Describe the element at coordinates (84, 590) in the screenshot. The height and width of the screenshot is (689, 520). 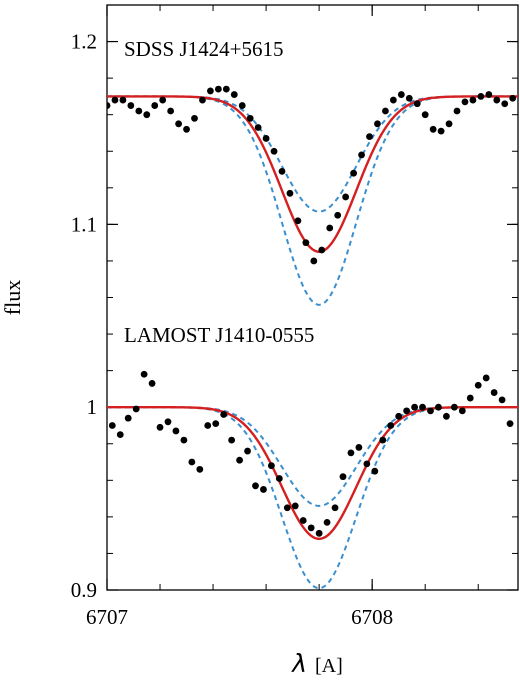
I see `y-tick-label: 0.9` at that location.